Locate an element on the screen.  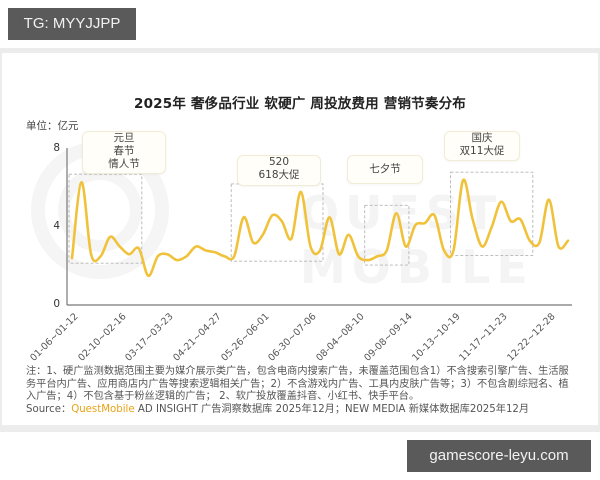
callout-text: 情人节 is located at coordinates (124, 164).